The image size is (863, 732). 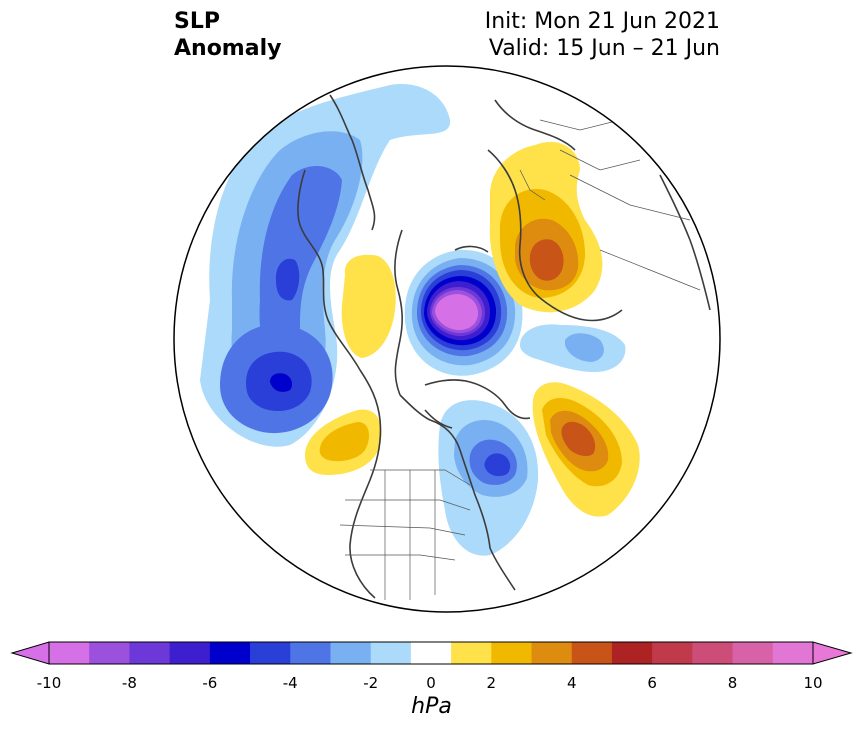 I want to click on colorbar-tick-label: 10, so click(x=813, y=683).